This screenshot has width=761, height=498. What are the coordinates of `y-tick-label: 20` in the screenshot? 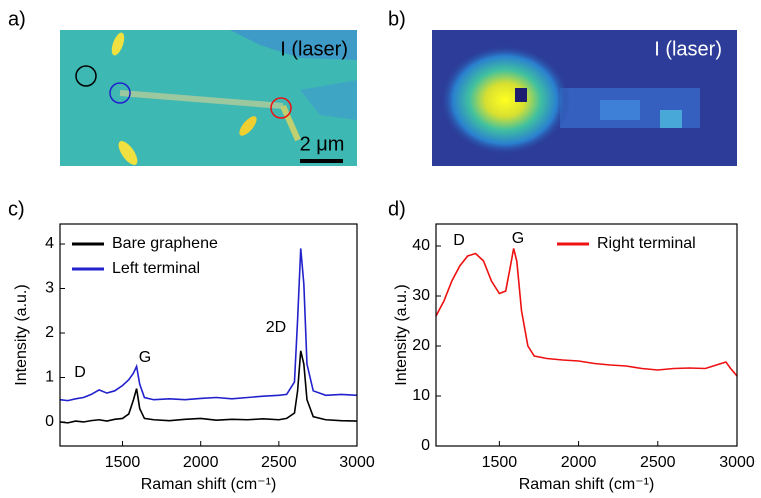 It's located at (421, 345).